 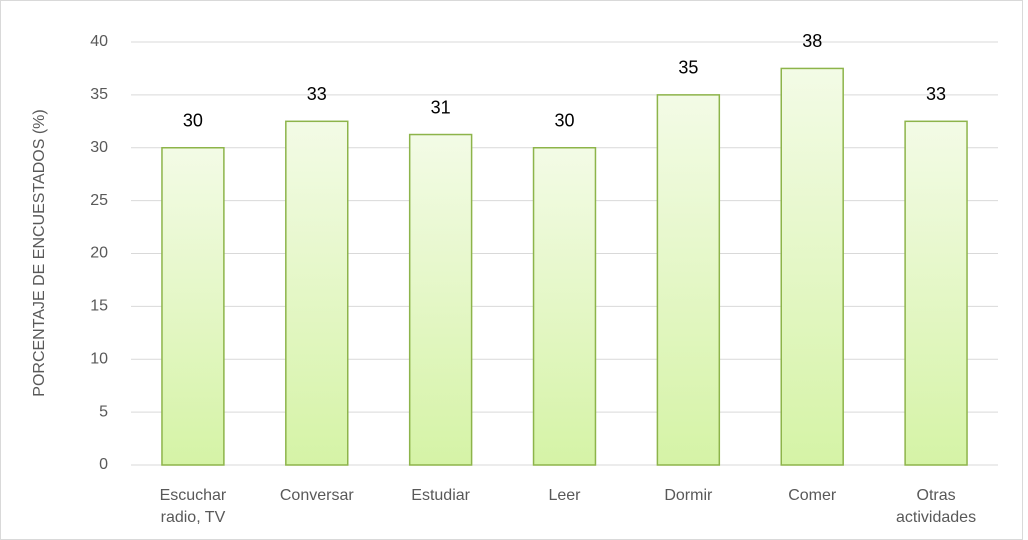 What do you see at coordinates (688, 495) in the screenshot?
I see `x-tick-label: Dormir` at bounding box center [688, 495].